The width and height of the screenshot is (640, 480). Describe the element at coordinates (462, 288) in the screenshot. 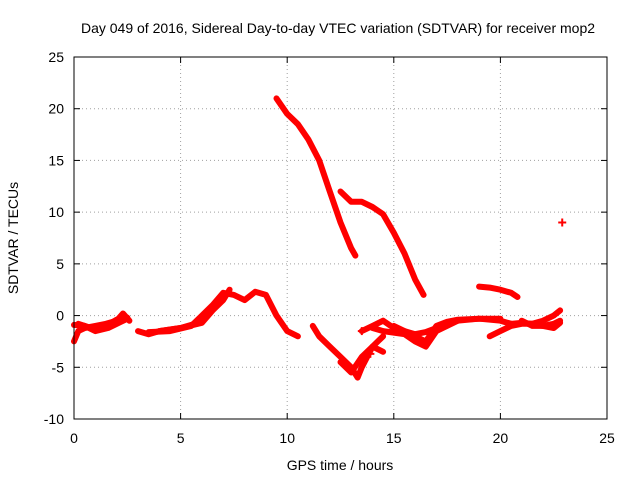

I see `data-points` at that location.